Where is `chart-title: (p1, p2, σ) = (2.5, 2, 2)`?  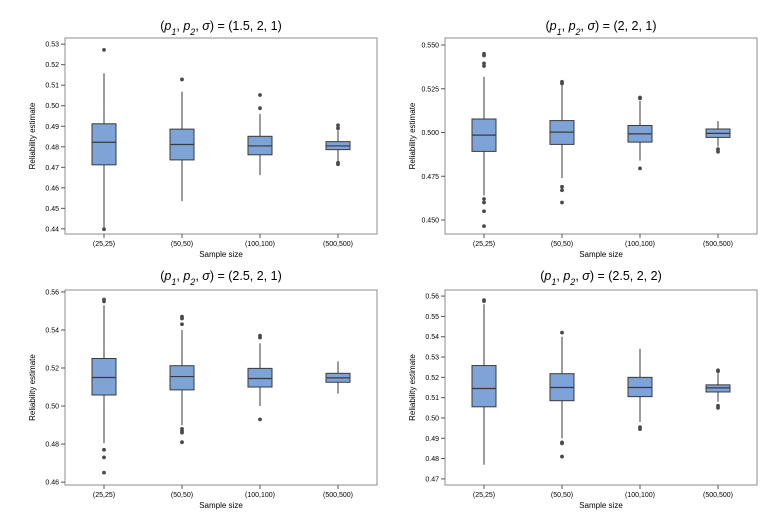
chart-title: (p1, p2, σ) = (2.5, 2, 2) is located at coordinates (600, 278).